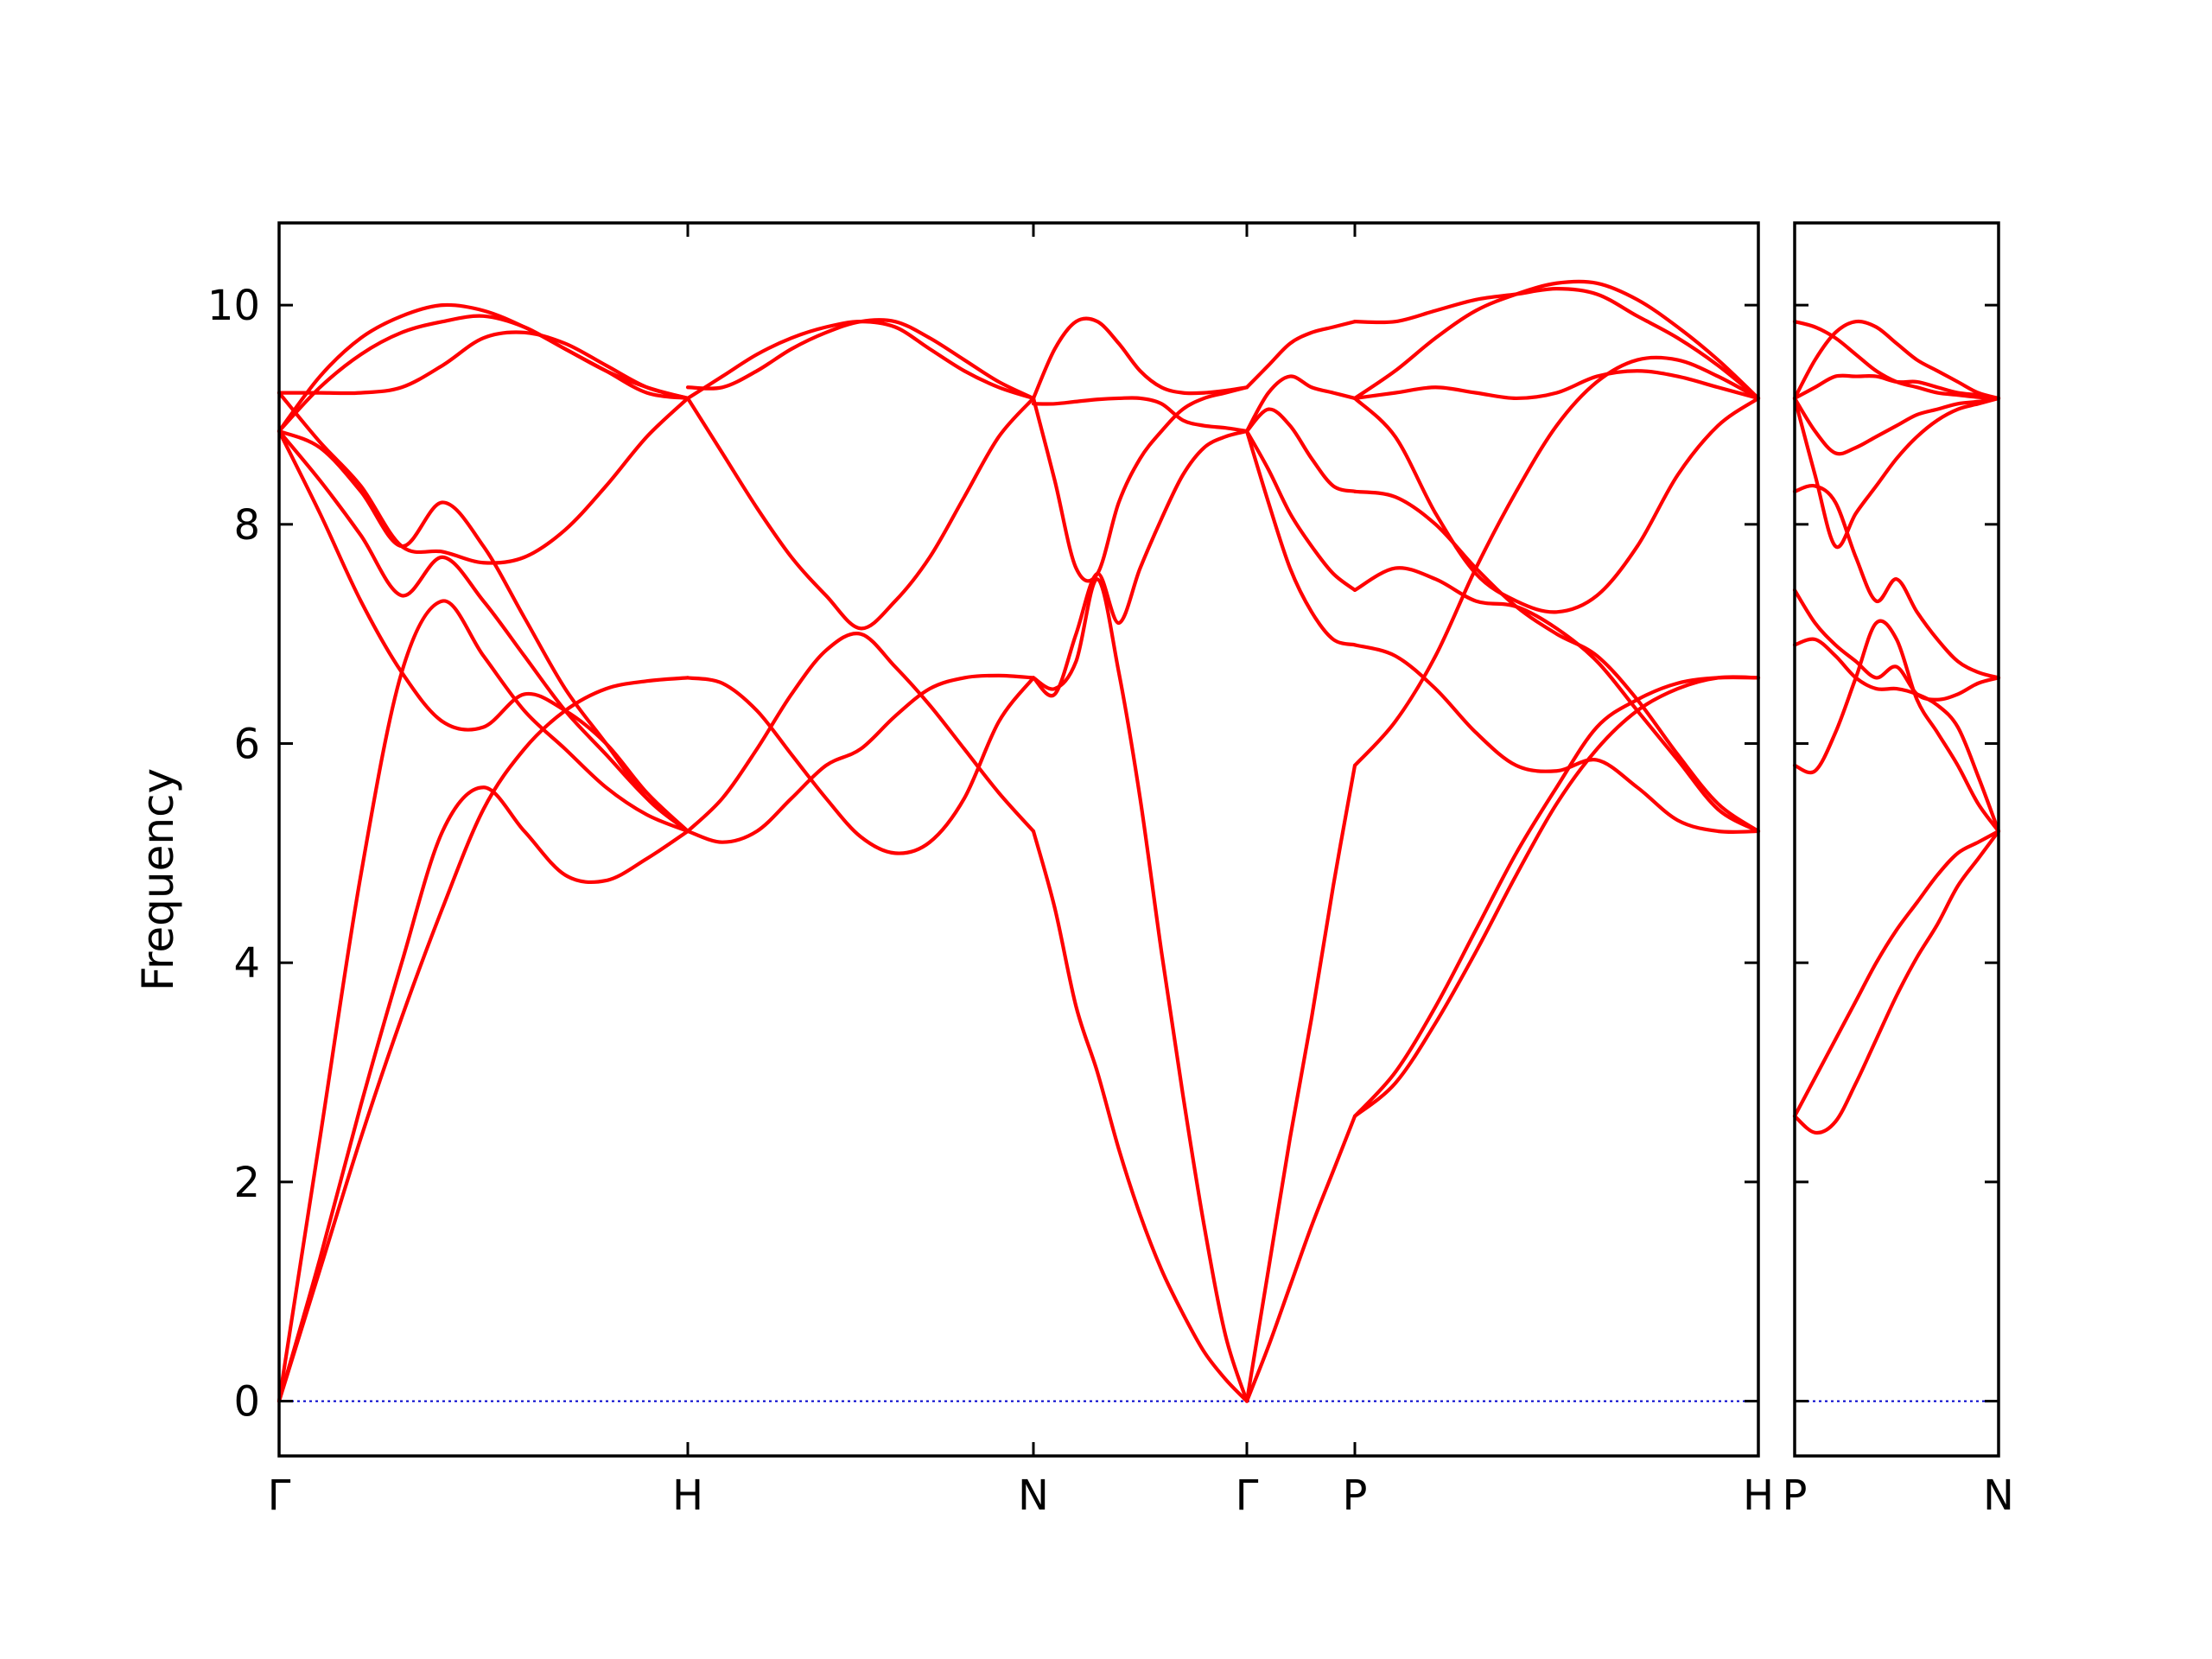 Image resolution: width=2212 pixels, height=1659 pixels. Describe the element at coordinates (1300, 404) in the screenshot. I see `band-Γ-P-7` at that location.